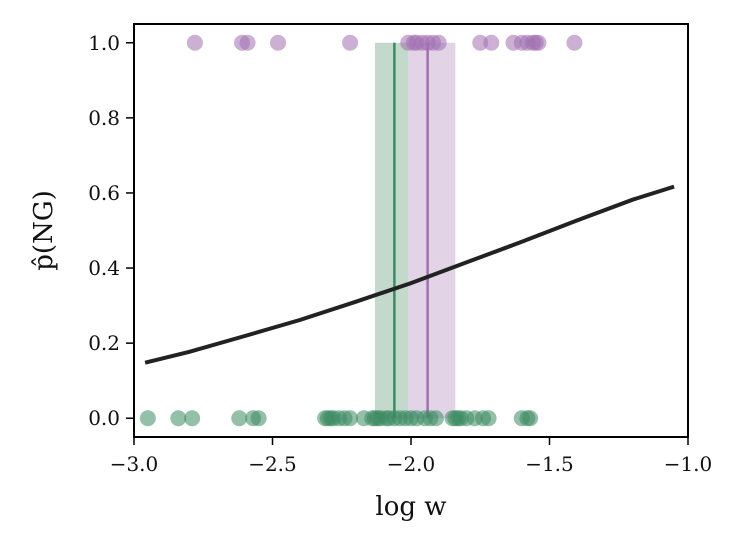 The width and height of the screenshot is (746, 552). What do you see at coordinates (410, 507) in the screenshot?
I see `x-axis-label: log w` at bounding box center [410, 507].